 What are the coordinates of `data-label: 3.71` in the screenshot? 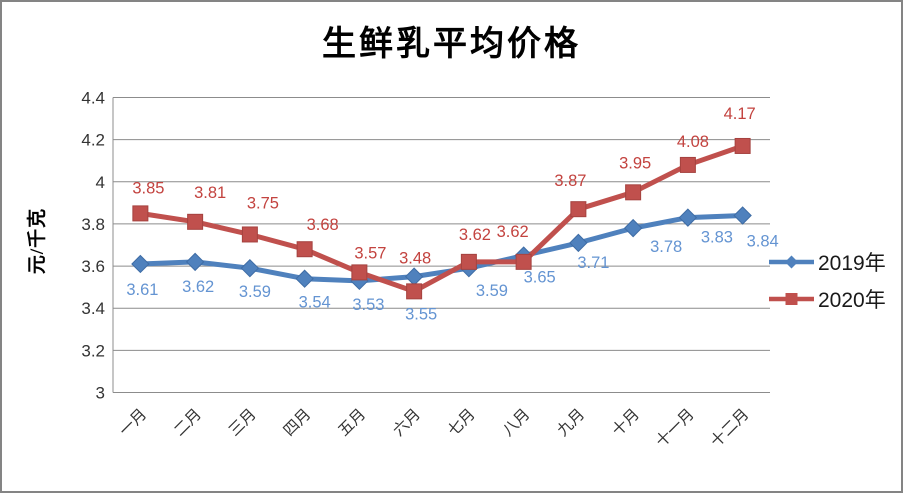 It's located at (593, 263).